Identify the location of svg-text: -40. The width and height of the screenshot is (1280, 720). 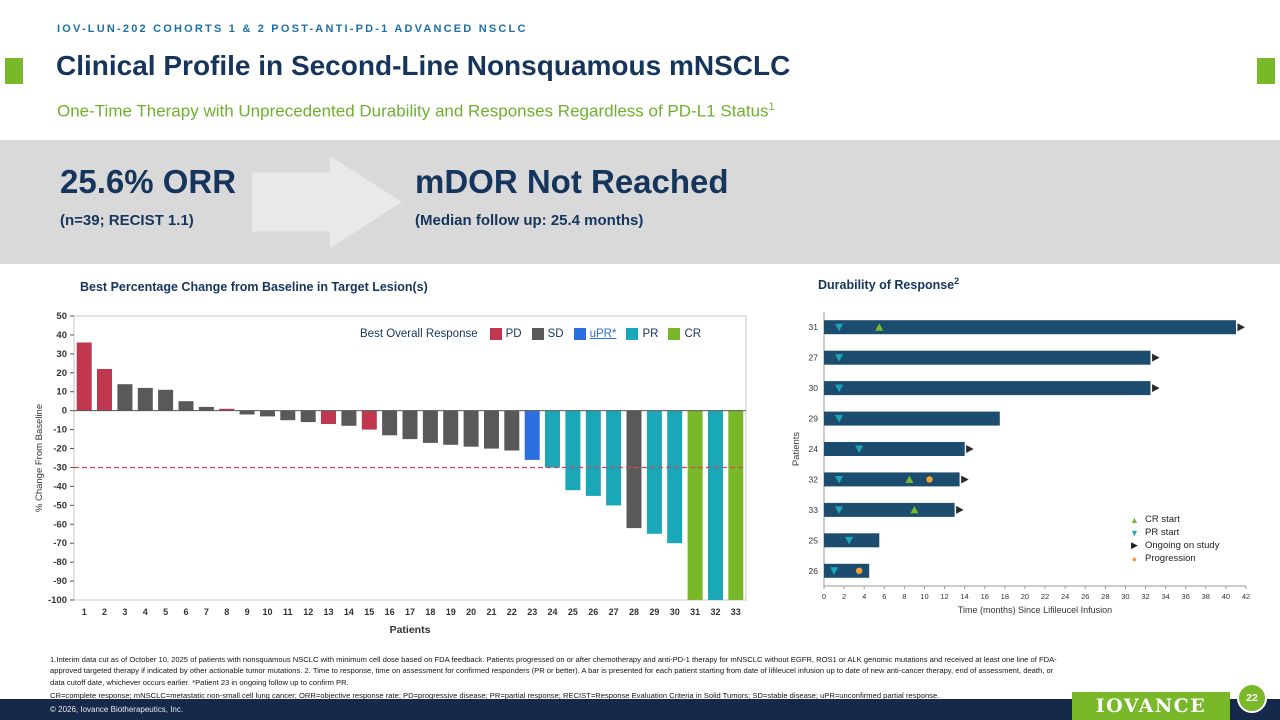
(60, 486).